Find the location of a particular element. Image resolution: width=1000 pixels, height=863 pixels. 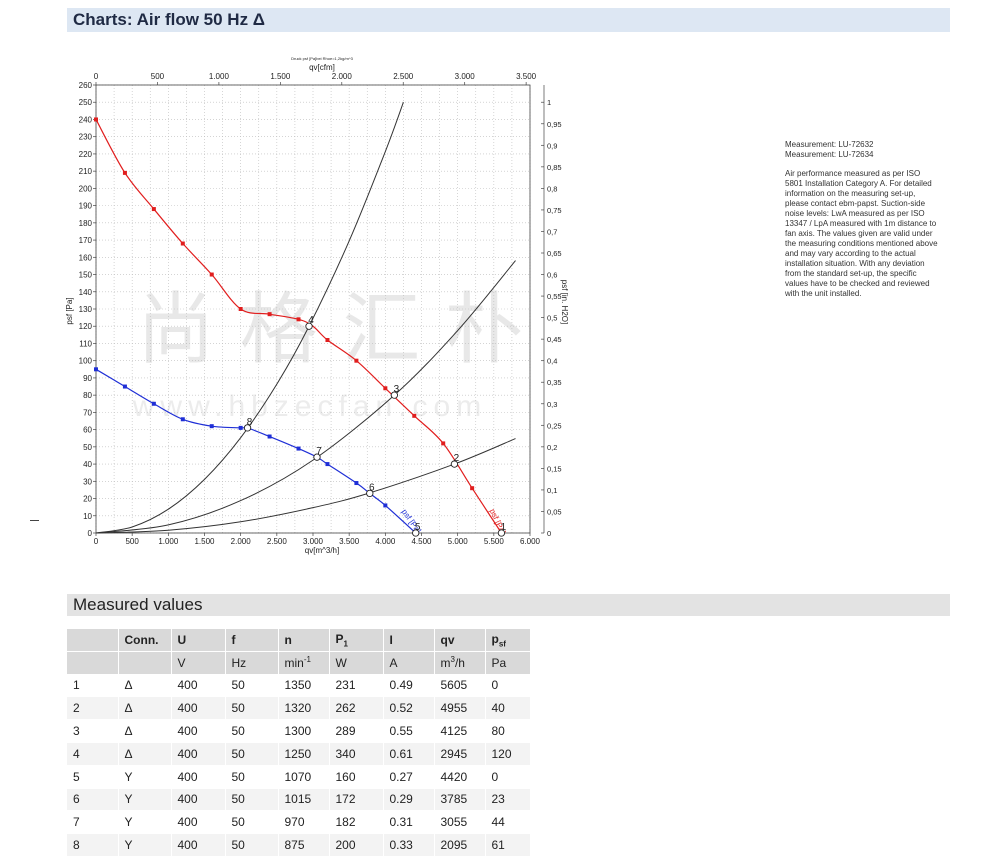

table-cell: 875 is located at coordinates (304, 845).